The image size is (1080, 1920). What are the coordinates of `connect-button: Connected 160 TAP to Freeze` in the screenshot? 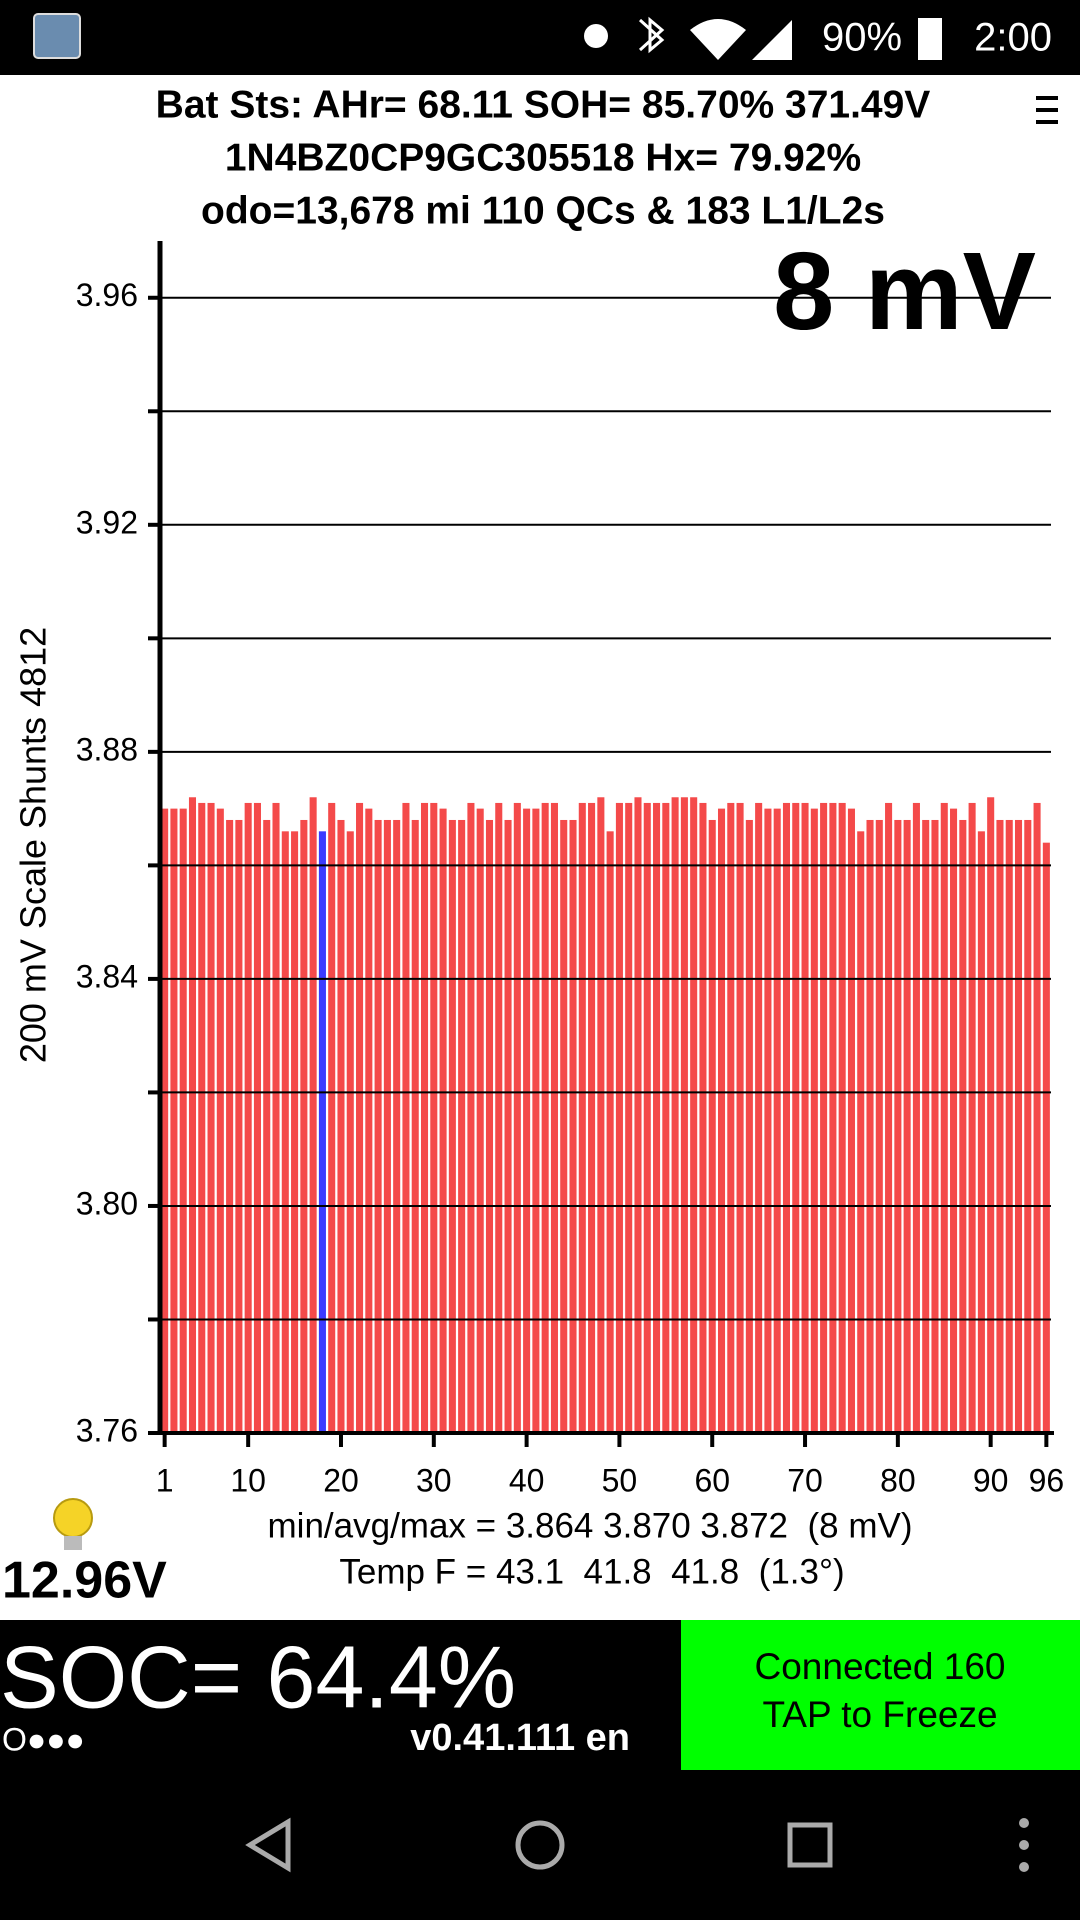 It's located at (880, 1695).